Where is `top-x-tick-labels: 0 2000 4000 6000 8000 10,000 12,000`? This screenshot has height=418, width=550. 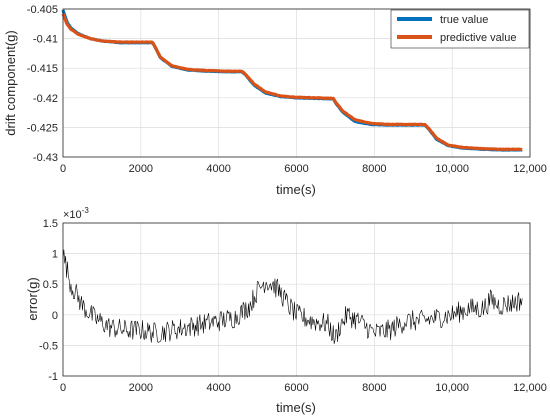
top-x-tick-labels: 0 2000 4000 6000 8000 10,000 12,000 is located at coordinates (303, 169).